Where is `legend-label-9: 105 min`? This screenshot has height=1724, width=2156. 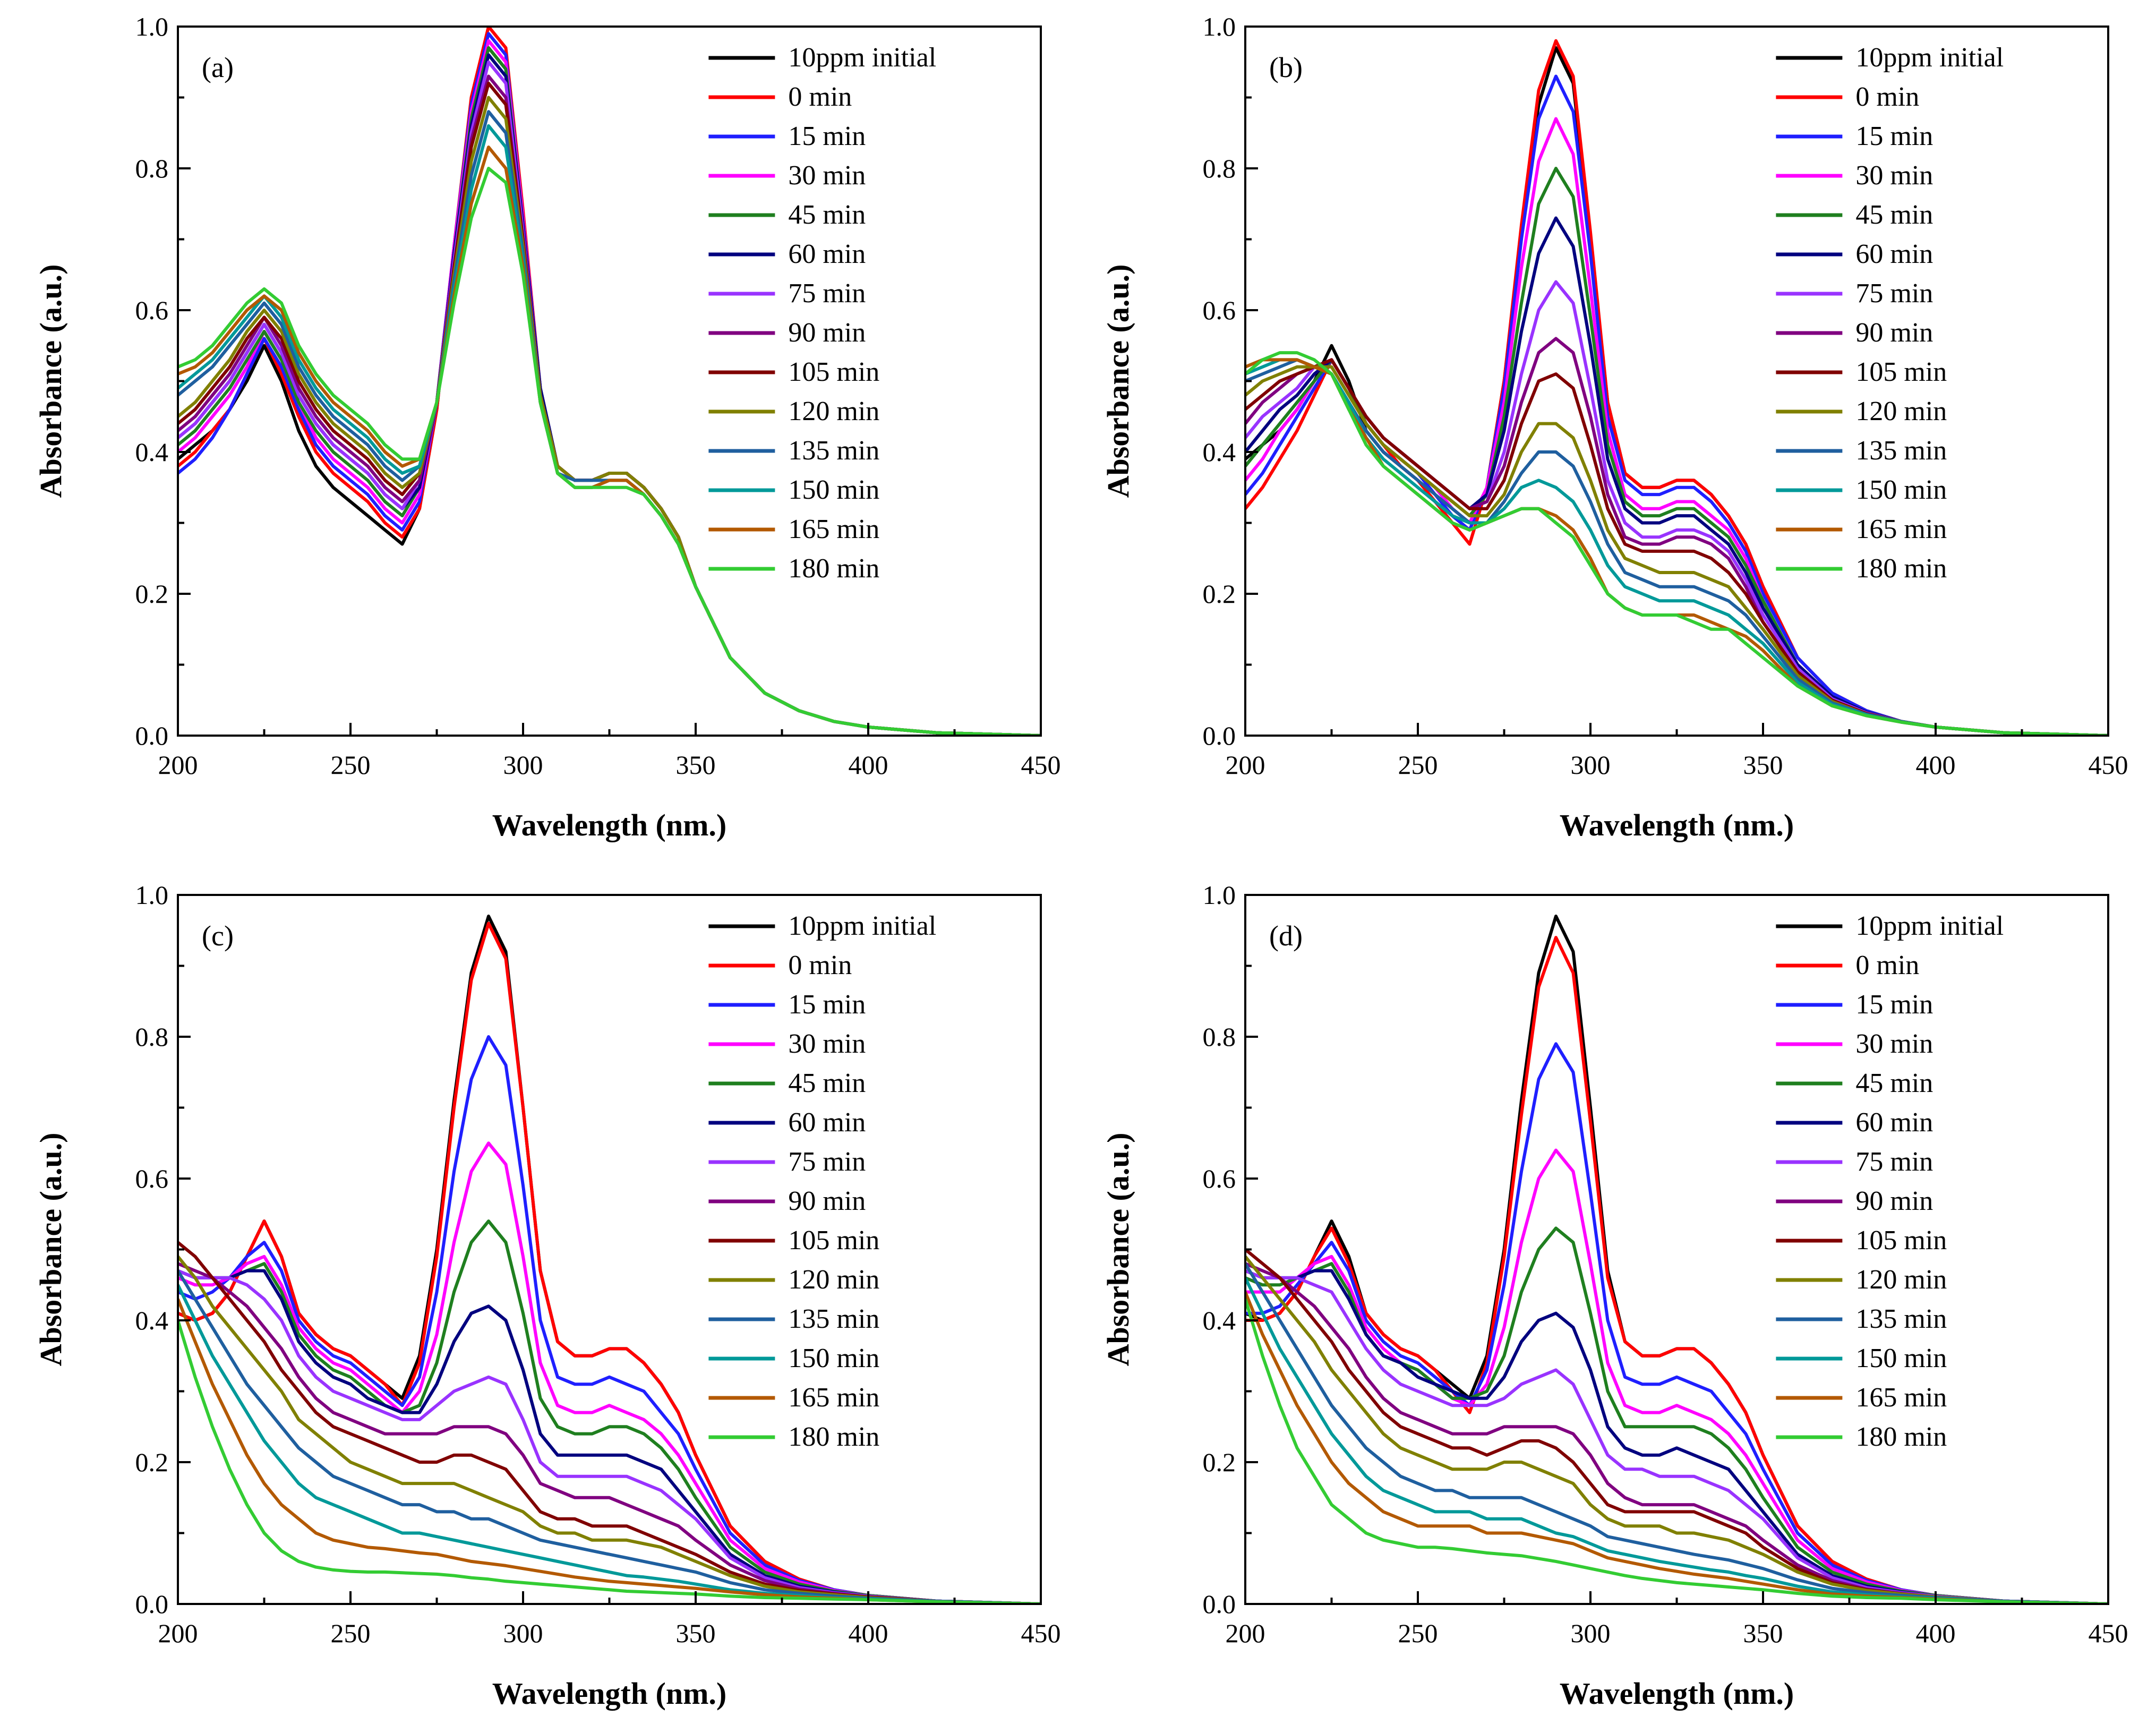 legend-label-9: 105 min is located at coordinates (1901, 372).